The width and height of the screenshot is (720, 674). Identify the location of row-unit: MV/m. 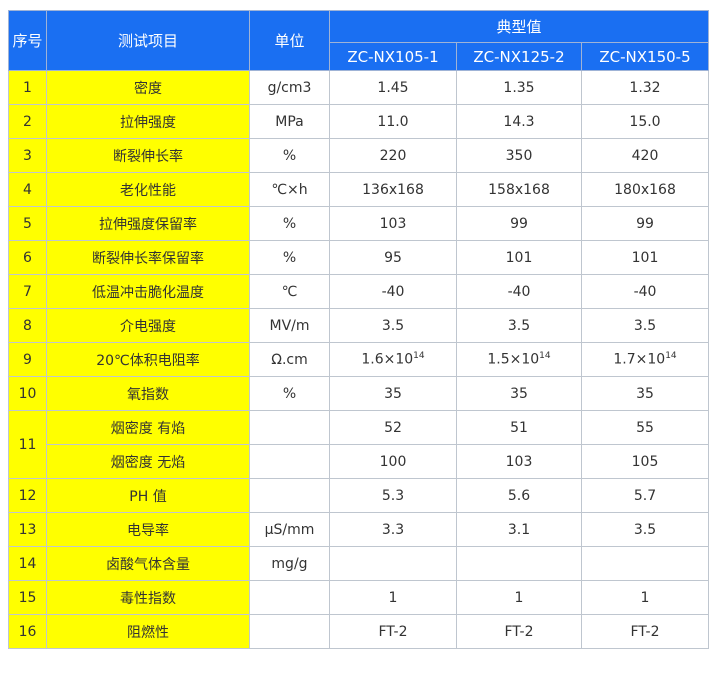
(289, 325).